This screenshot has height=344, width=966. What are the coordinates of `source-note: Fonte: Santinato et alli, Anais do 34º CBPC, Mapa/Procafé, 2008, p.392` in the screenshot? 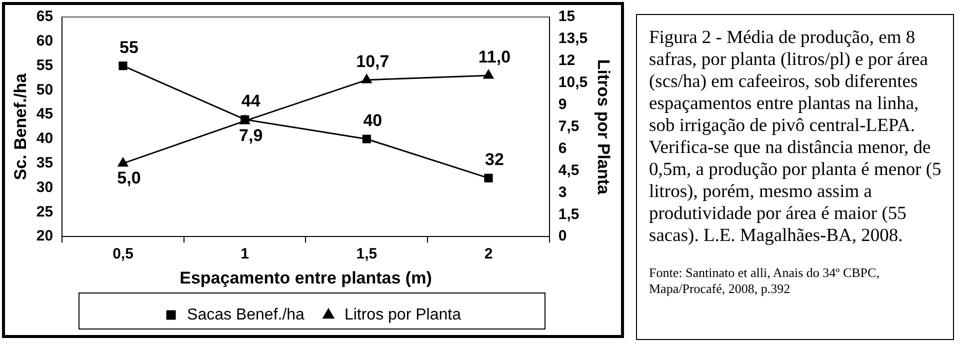 It's located at (764, 281).